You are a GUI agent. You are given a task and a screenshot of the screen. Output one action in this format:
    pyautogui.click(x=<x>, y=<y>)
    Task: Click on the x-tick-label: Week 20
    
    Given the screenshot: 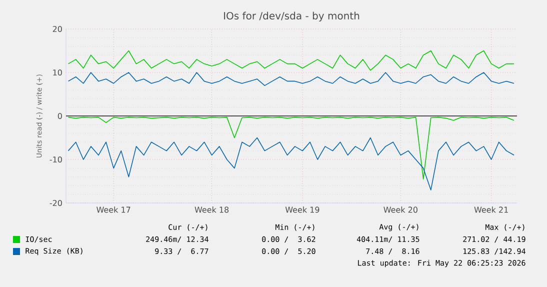 What is the action you would take?
    pyautogui.click(x=401, y=209)
    